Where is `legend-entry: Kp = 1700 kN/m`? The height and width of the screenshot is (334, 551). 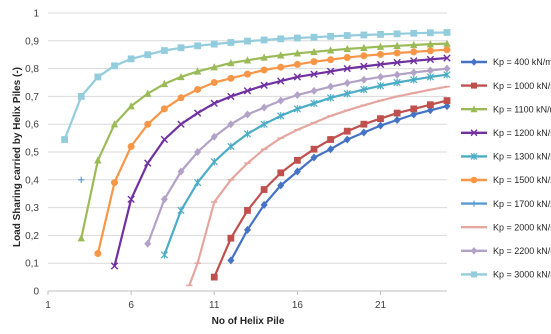 legend-entry: Kp = 1700 kN/m is located at coordinates (506, 204).